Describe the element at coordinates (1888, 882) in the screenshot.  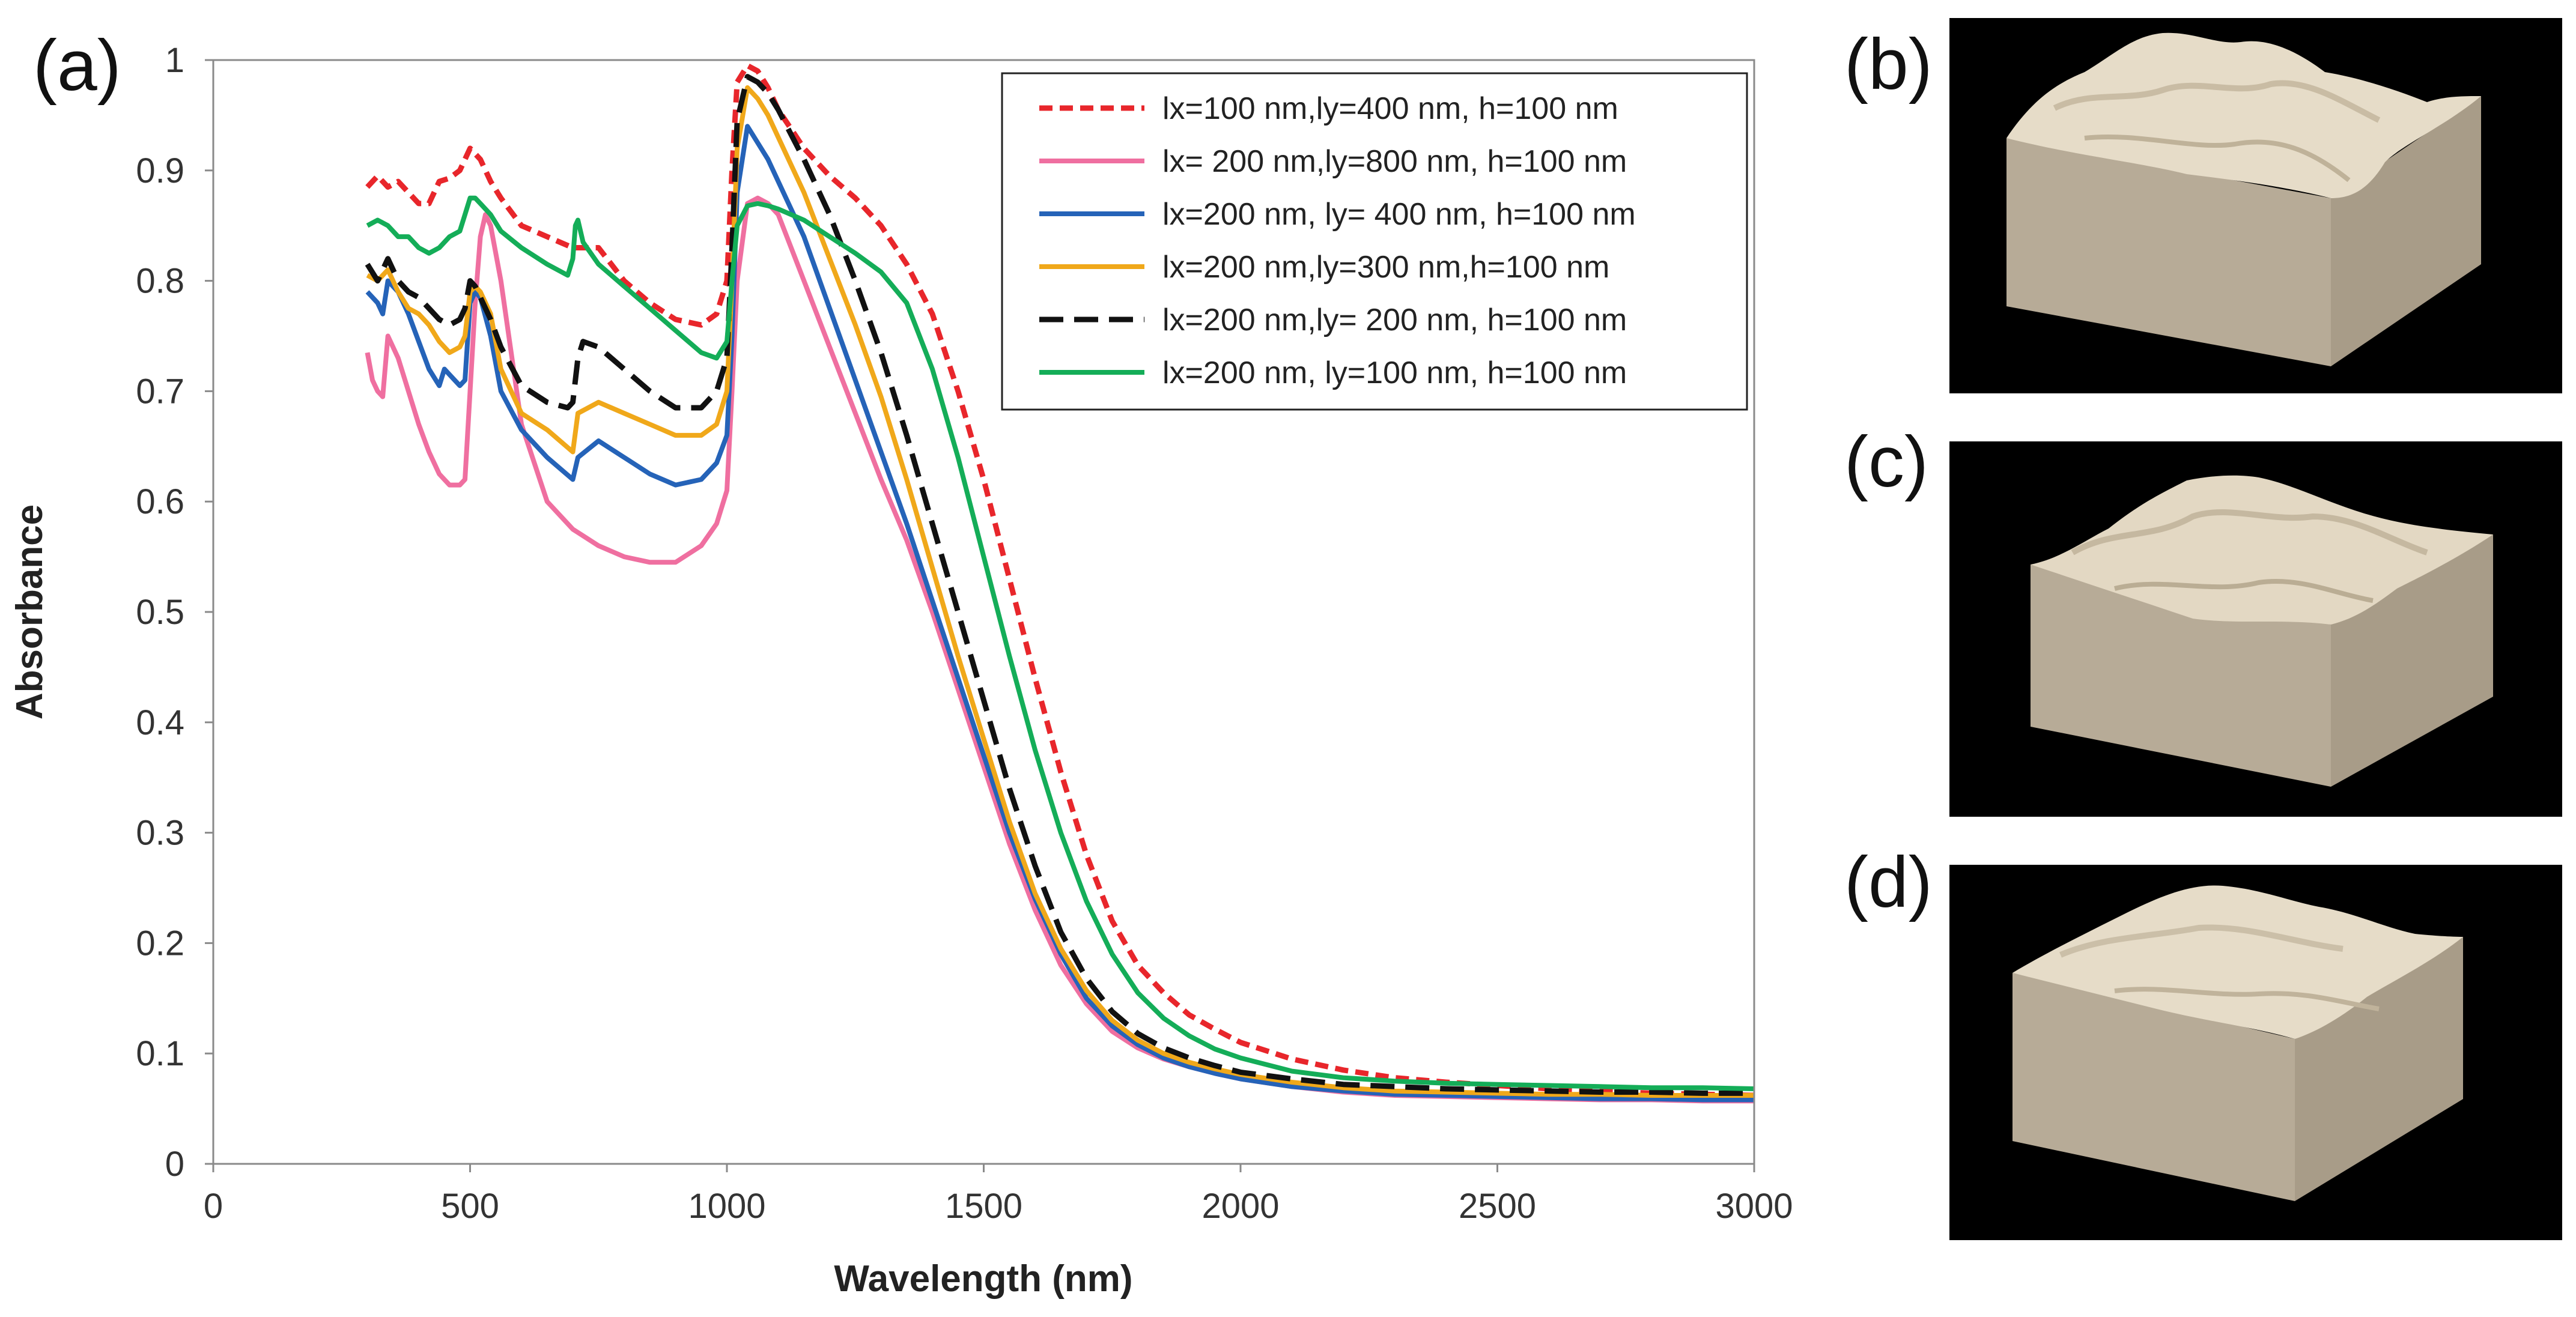
I see `panel-label-d: (d)` at that location.